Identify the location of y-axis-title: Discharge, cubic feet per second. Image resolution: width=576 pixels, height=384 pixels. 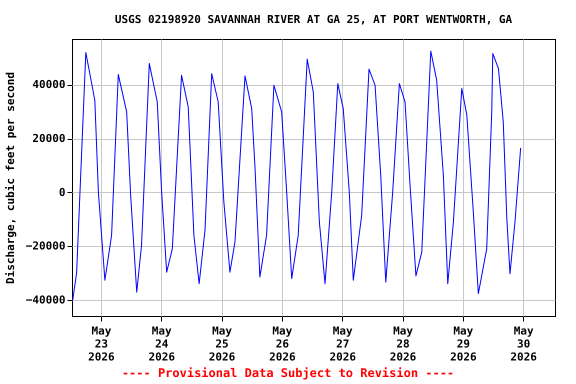
(10, 178).